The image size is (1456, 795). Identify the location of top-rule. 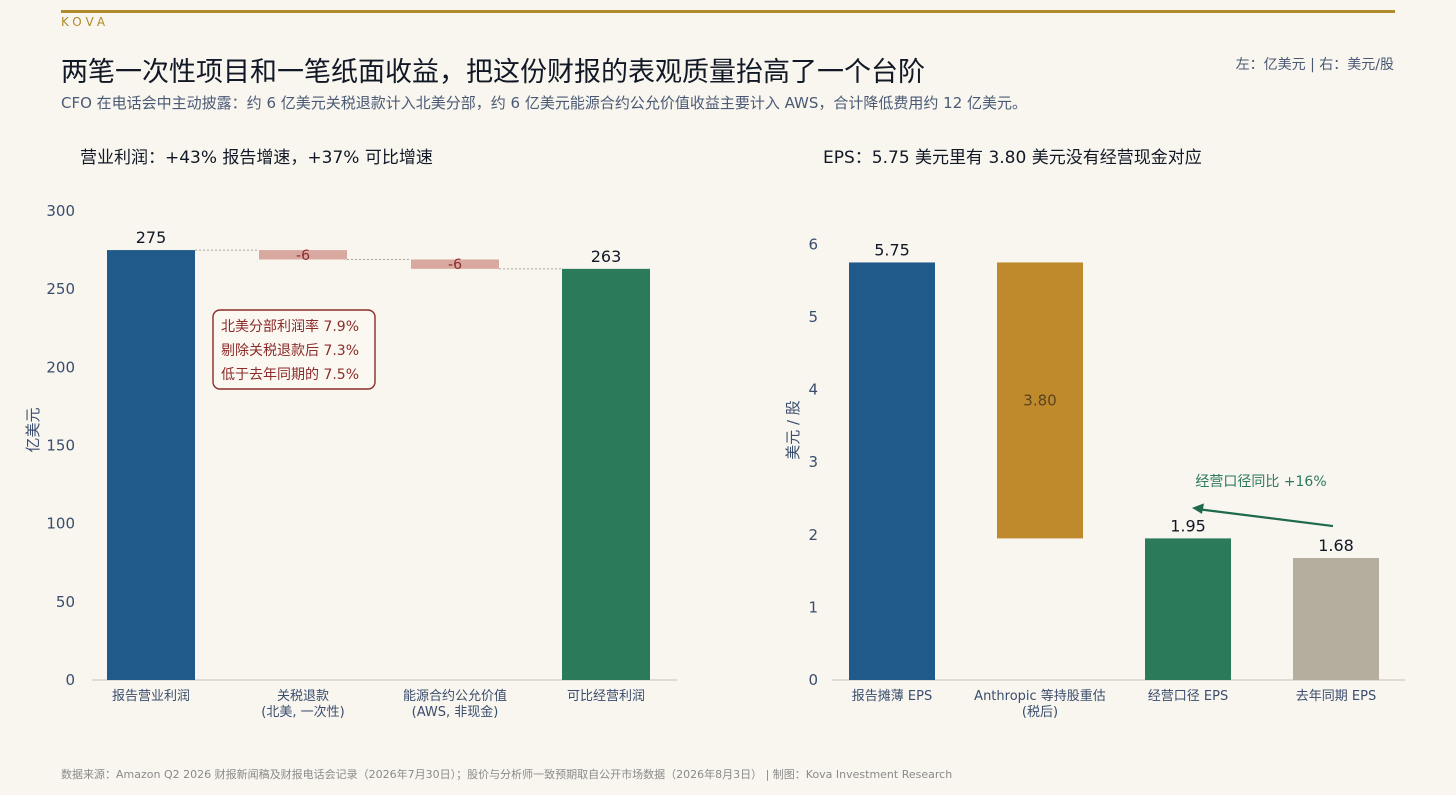
(728, 11).